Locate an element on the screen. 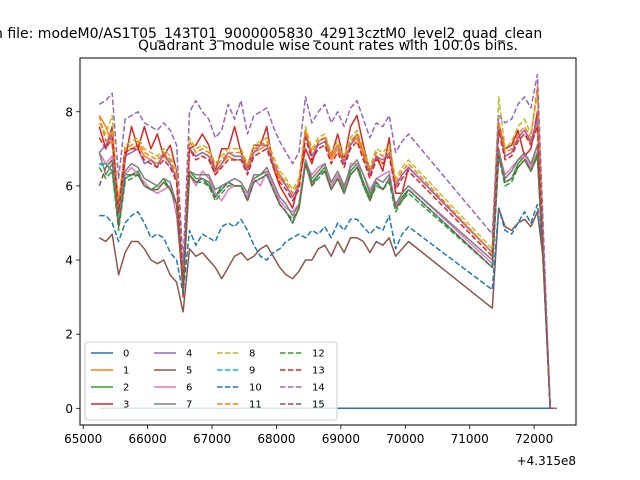 The height and width of the screenshot is (480, 640). x-tick-label: 71000 is located at coordinates (470, 439).